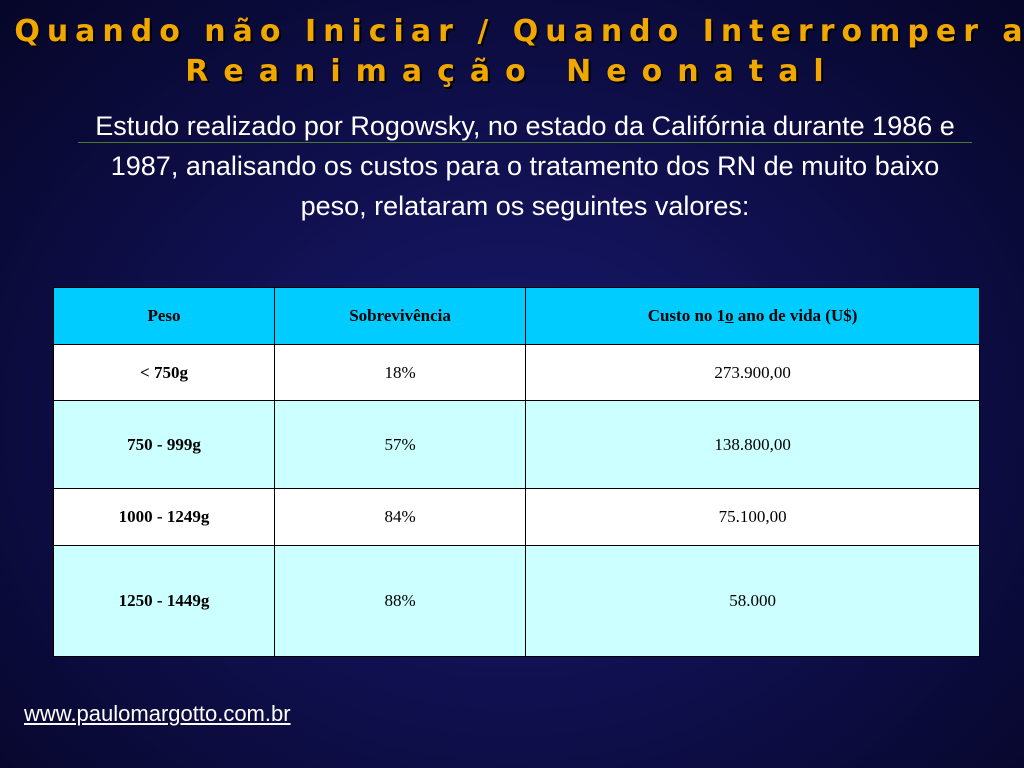  I want to click on header-peso: Peso, so click(164, 316).